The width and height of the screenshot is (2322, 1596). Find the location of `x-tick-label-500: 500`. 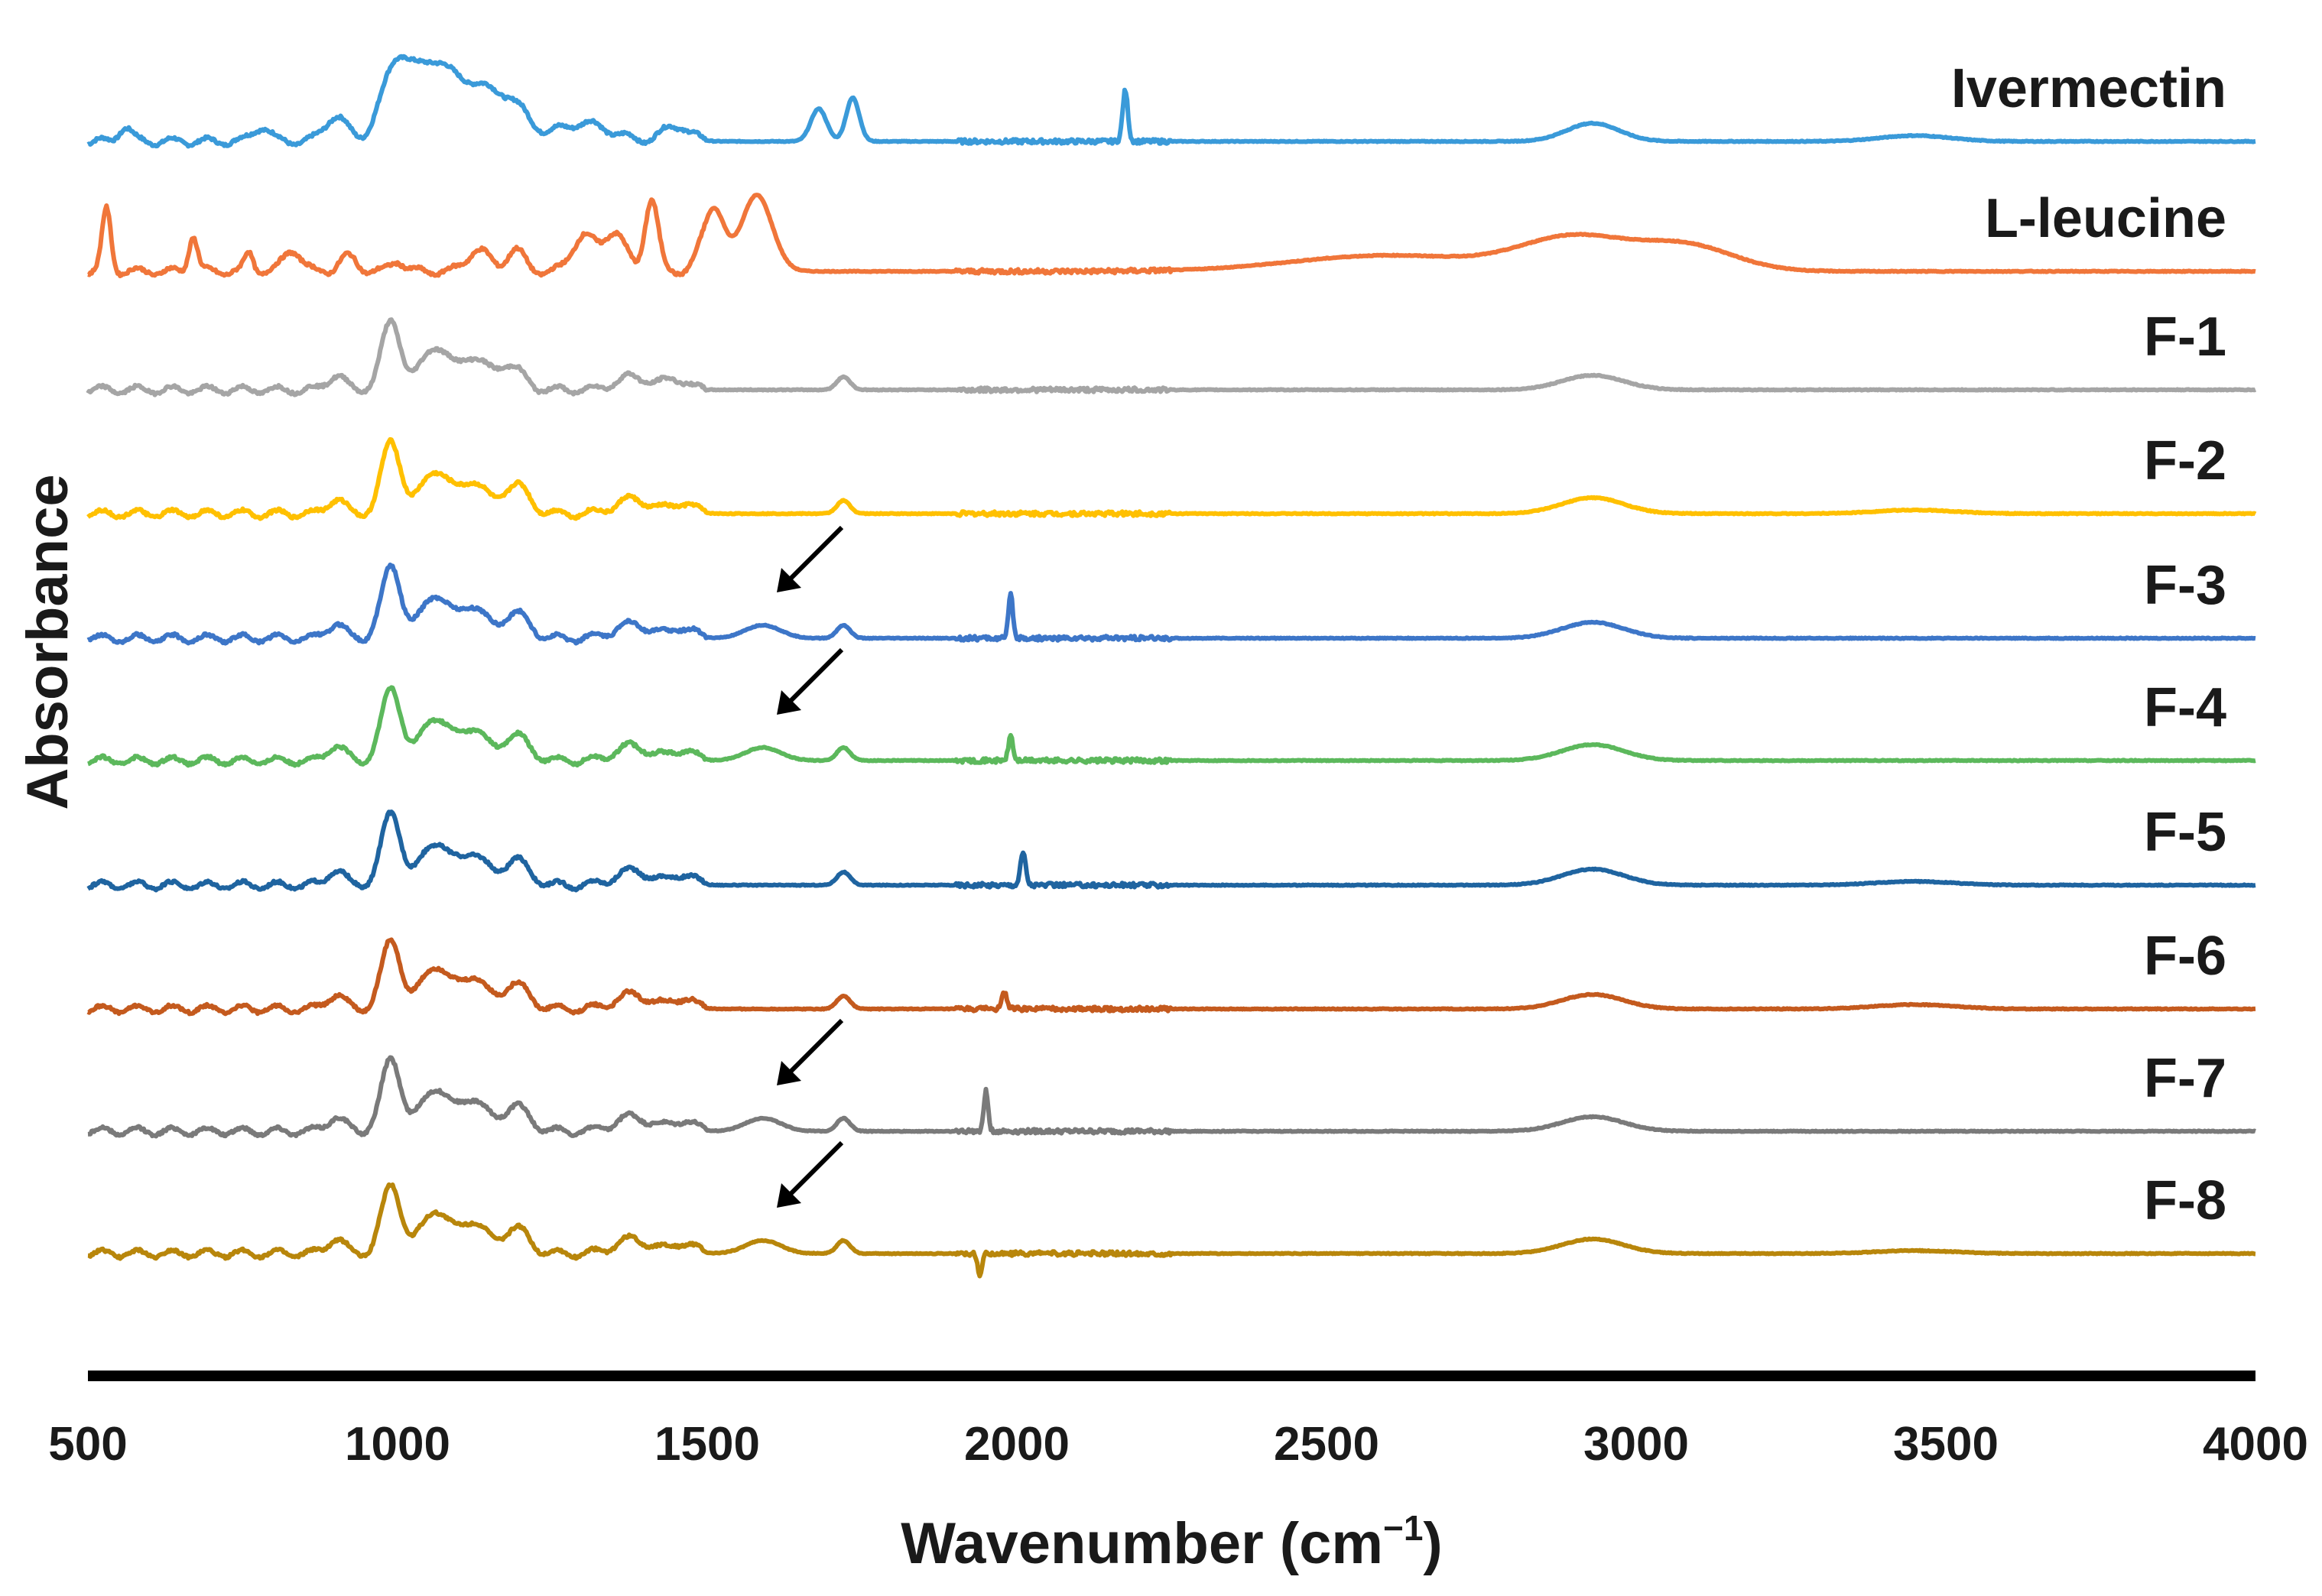

x-tick-label-500: 500 is located at coordinates (87, 1444).